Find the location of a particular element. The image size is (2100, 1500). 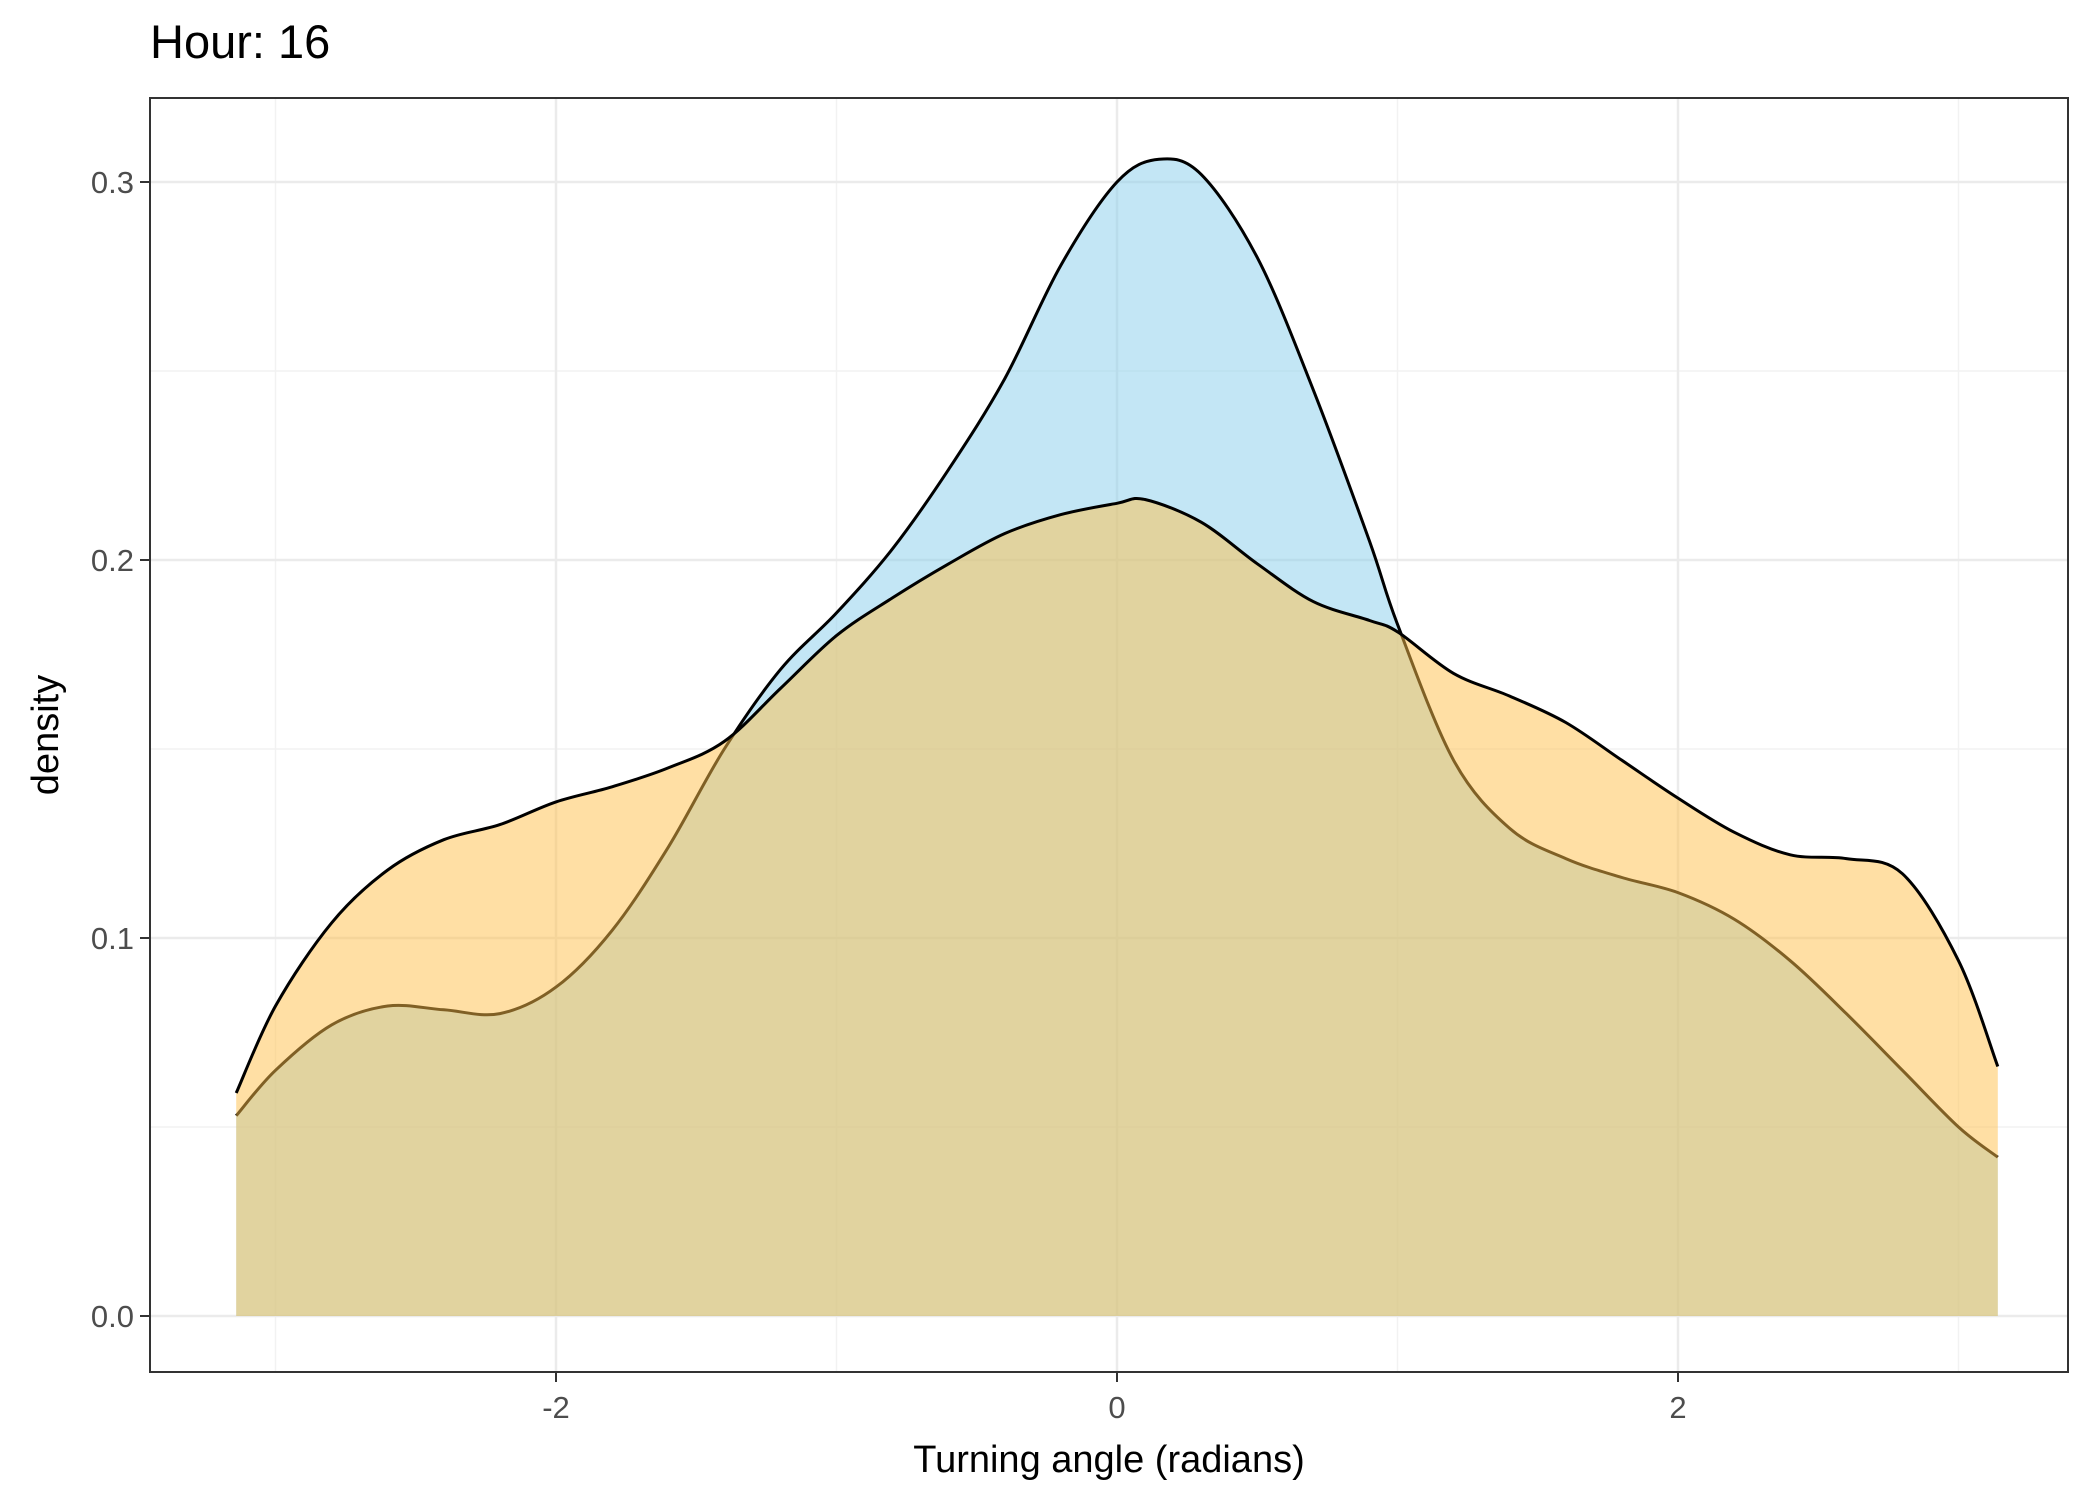

x-axis: -2 0 2 is located at coordinates (1114, 1398).